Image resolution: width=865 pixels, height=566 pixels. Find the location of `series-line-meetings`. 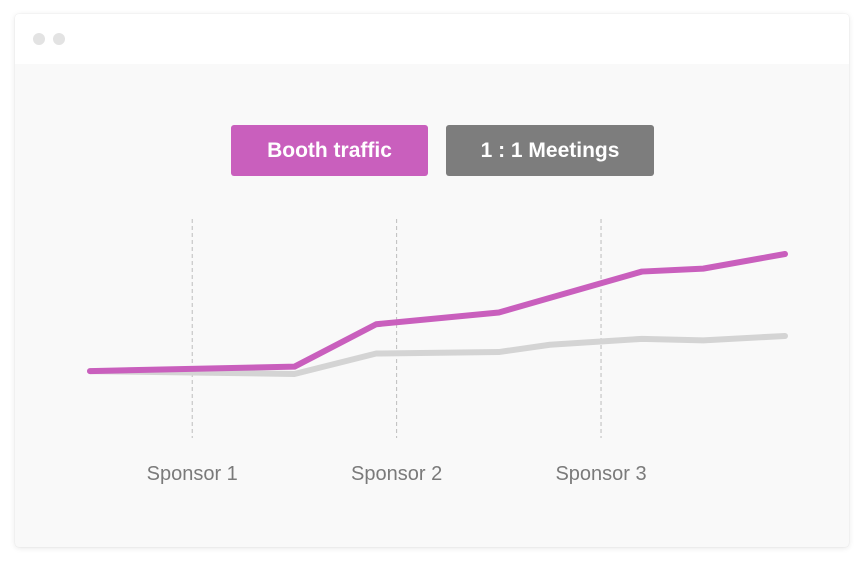

series-line-meetings is located at coordinates (437, 354).